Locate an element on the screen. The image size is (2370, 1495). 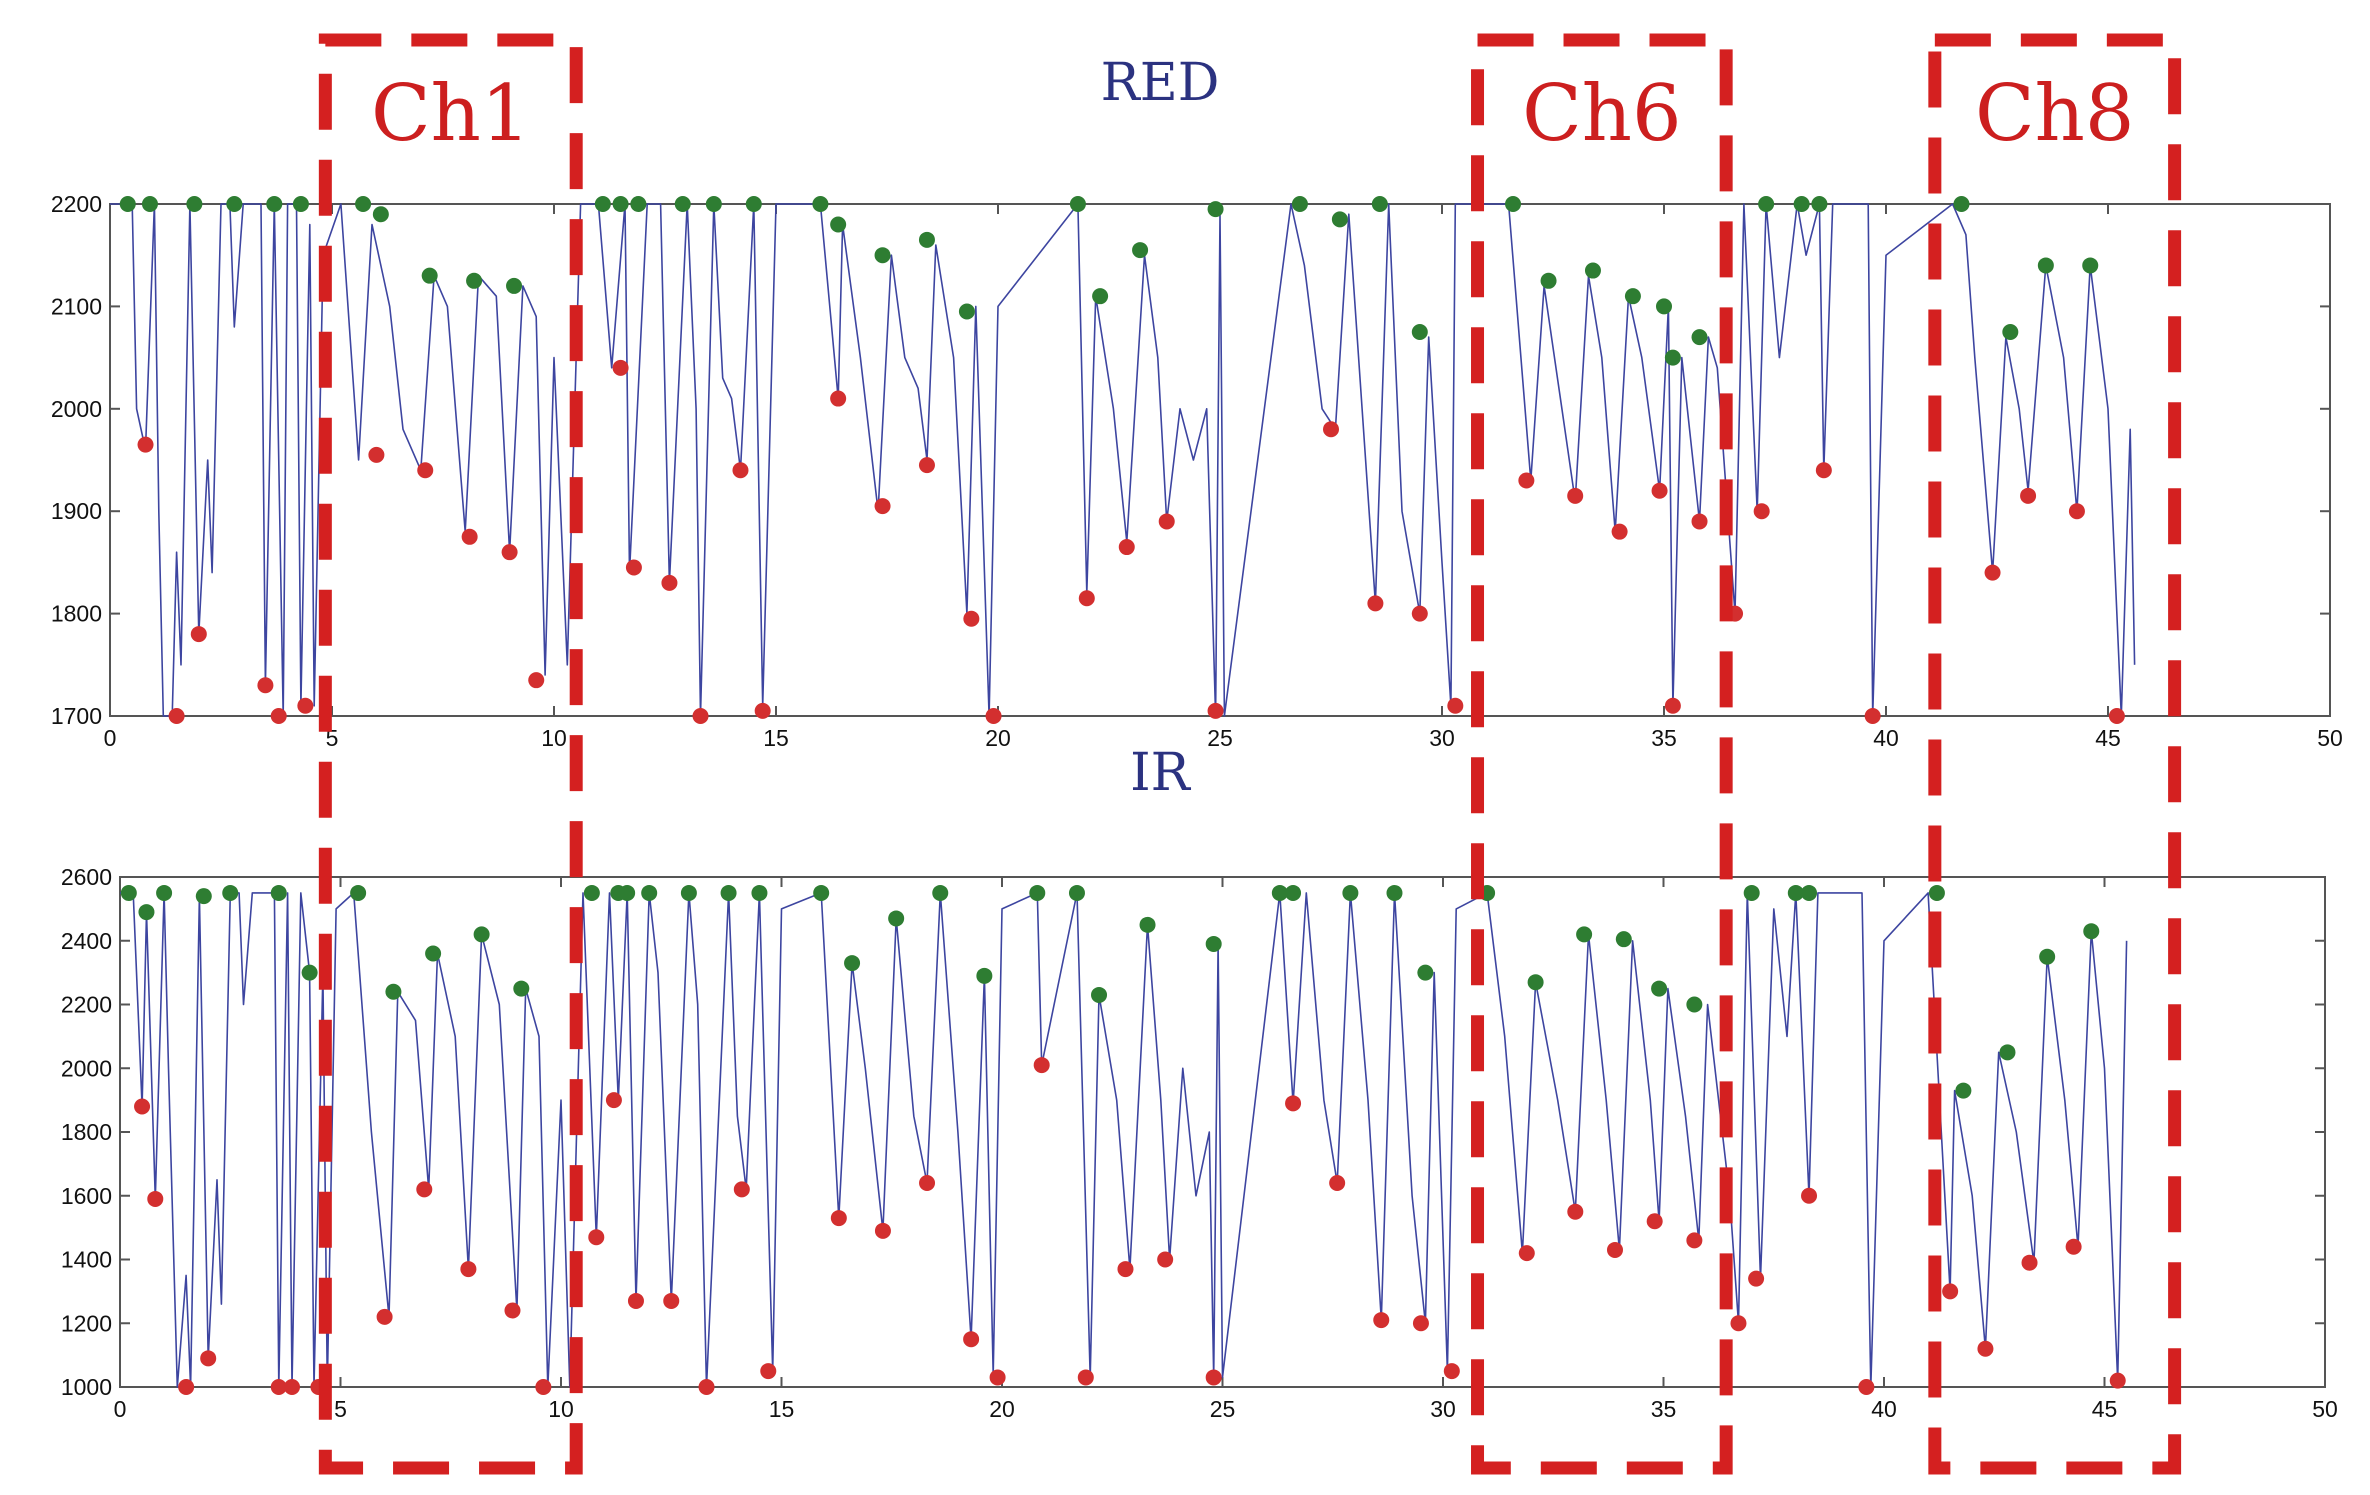
red-x-tick-label: 0 is located at coordinates (110, 738).